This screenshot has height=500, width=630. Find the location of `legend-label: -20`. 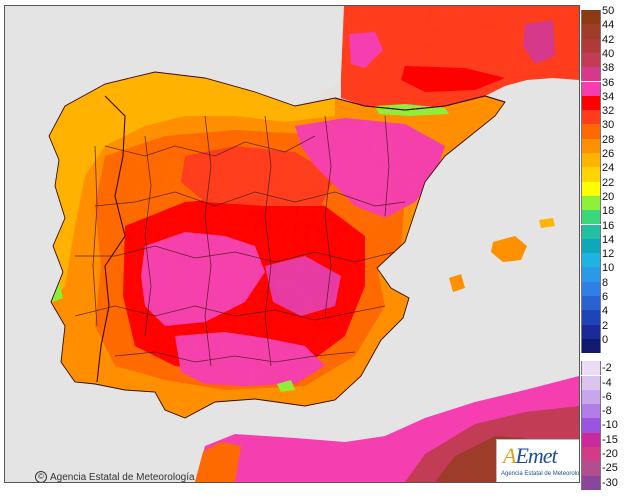

legend-label: -20 is located at coordinates (610, 454).